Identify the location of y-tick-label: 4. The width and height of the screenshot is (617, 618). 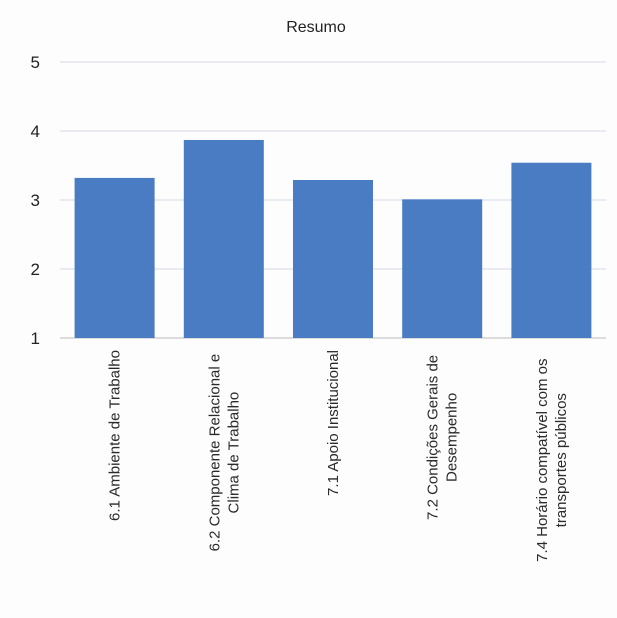
(35, 131).